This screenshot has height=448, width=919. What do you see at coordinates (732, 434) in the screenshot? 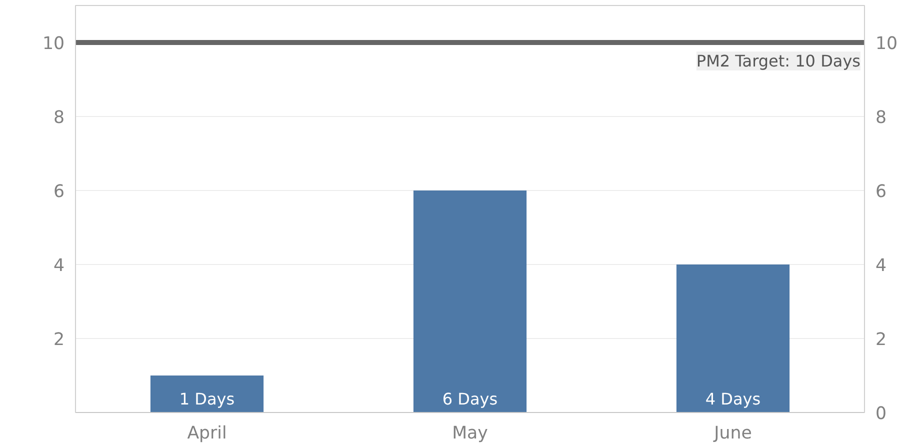
I see `x-tick-label: June` at bounding box center [732, 434].